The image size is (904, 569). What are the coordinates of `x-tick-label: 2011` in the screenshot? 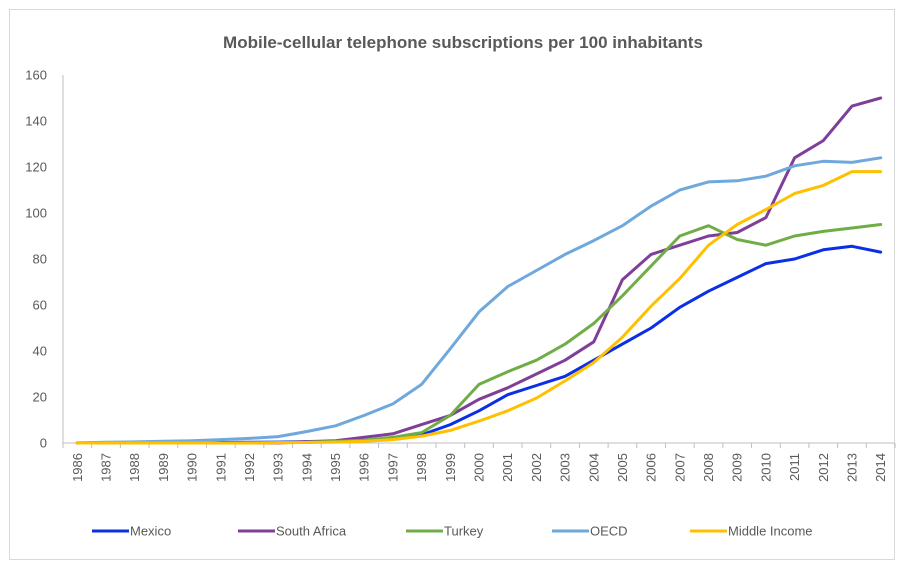 It's located at (794, 467).